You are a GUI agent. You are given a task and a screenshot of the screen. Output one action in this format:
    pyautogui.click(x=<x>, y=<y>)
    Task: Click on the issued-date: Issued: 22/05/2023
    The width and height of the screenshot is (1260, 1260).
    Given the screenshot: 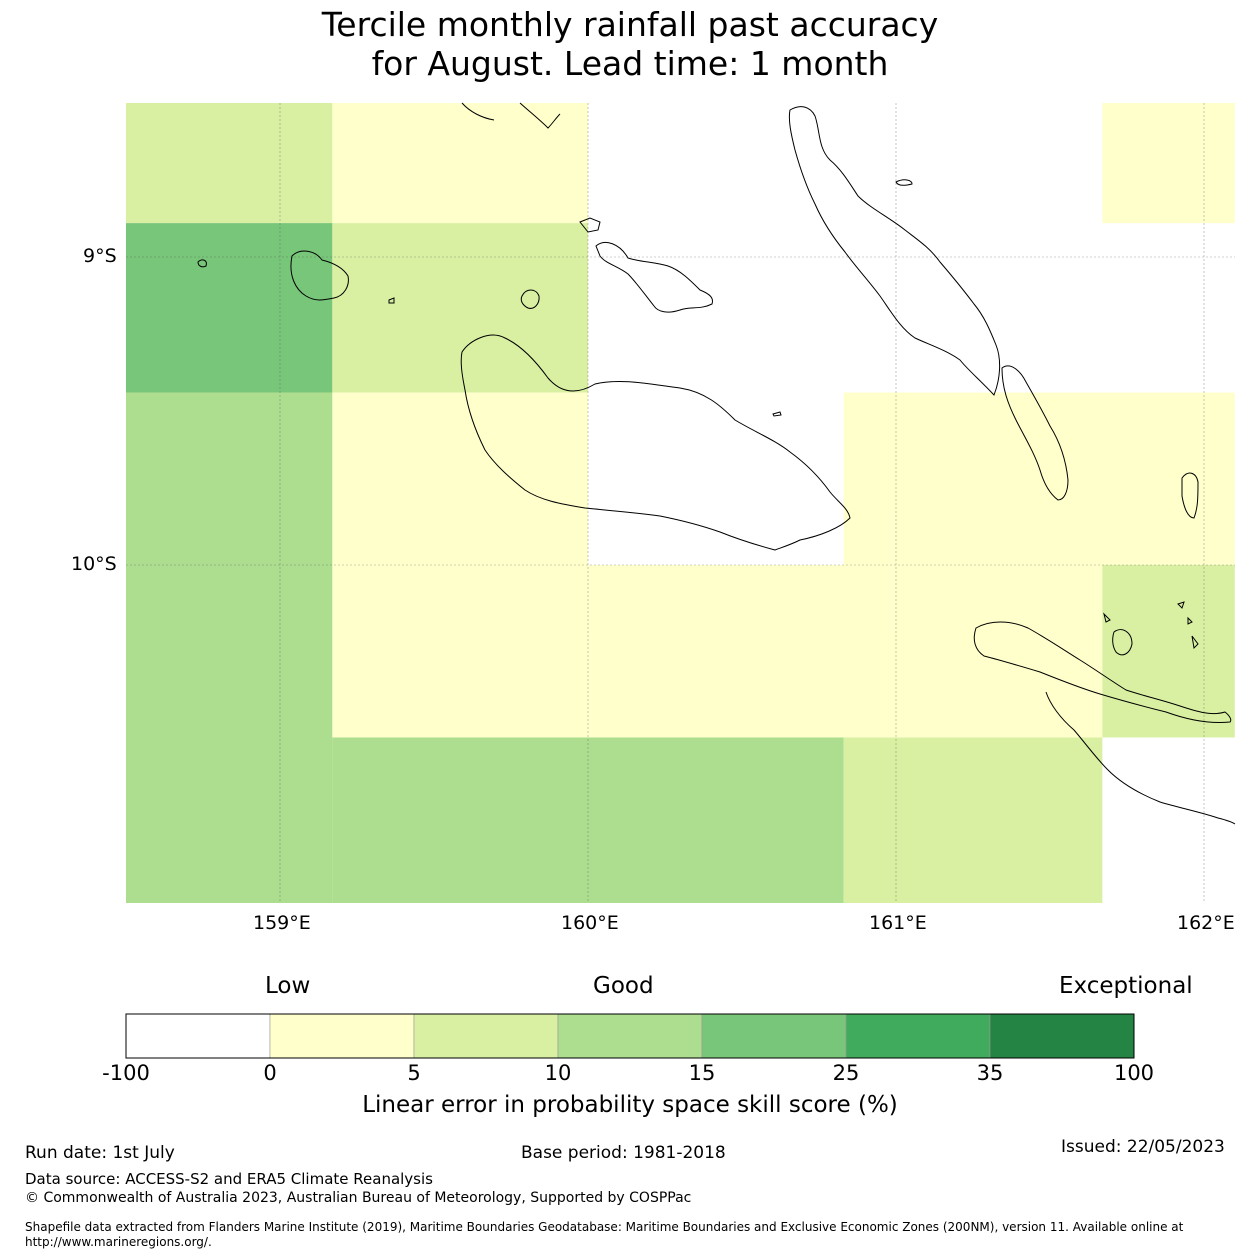 What is the action you would take?
    pyautogui.click(x=1143, y=1147)
    